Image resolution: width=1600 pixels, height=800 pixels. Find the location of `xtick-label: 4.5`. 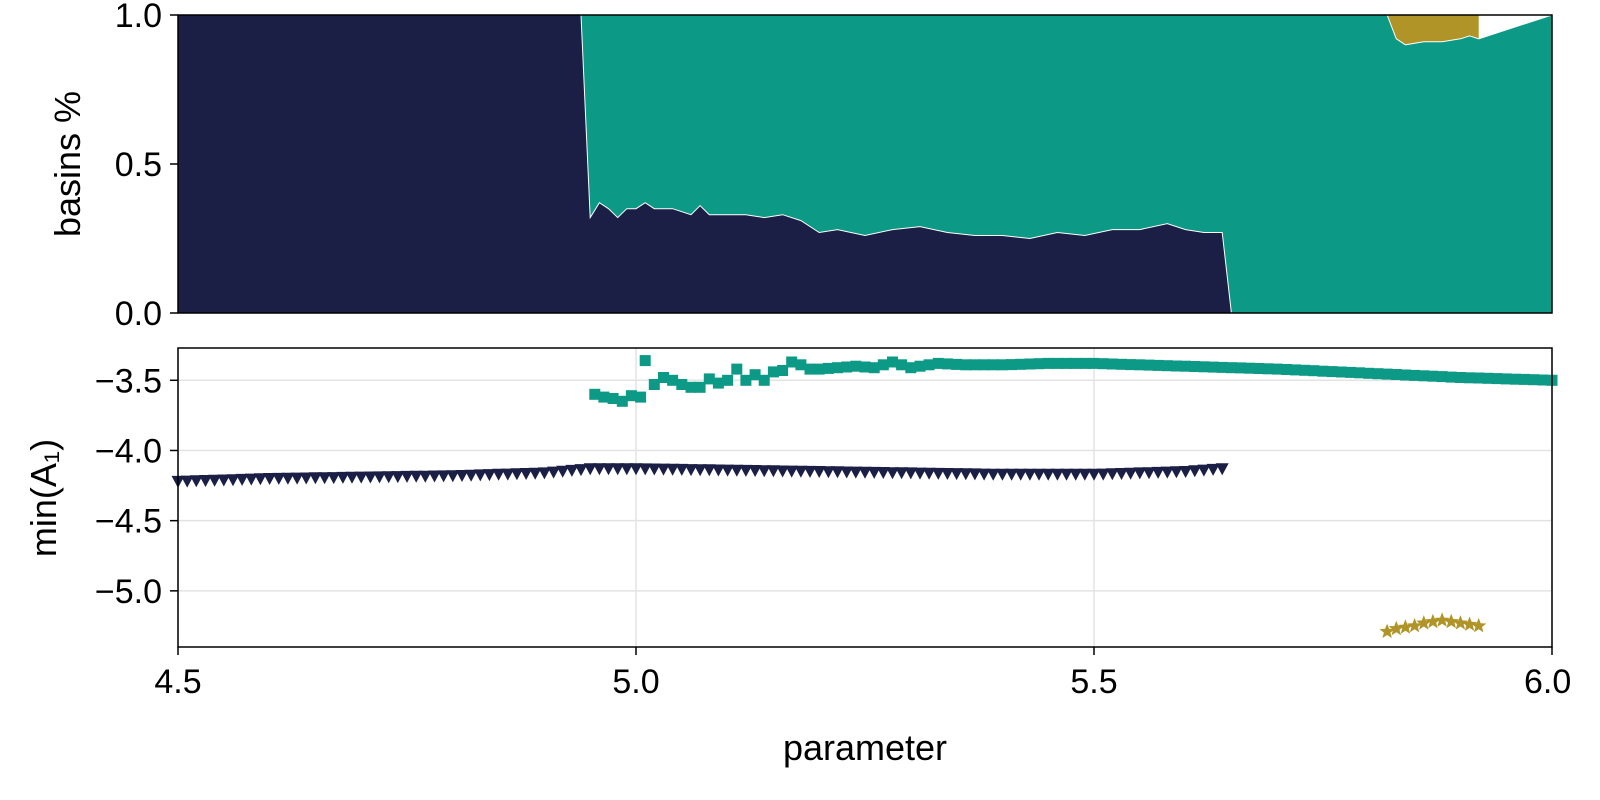

xtick-label: 4.5 is located at coordinates (177, 682).